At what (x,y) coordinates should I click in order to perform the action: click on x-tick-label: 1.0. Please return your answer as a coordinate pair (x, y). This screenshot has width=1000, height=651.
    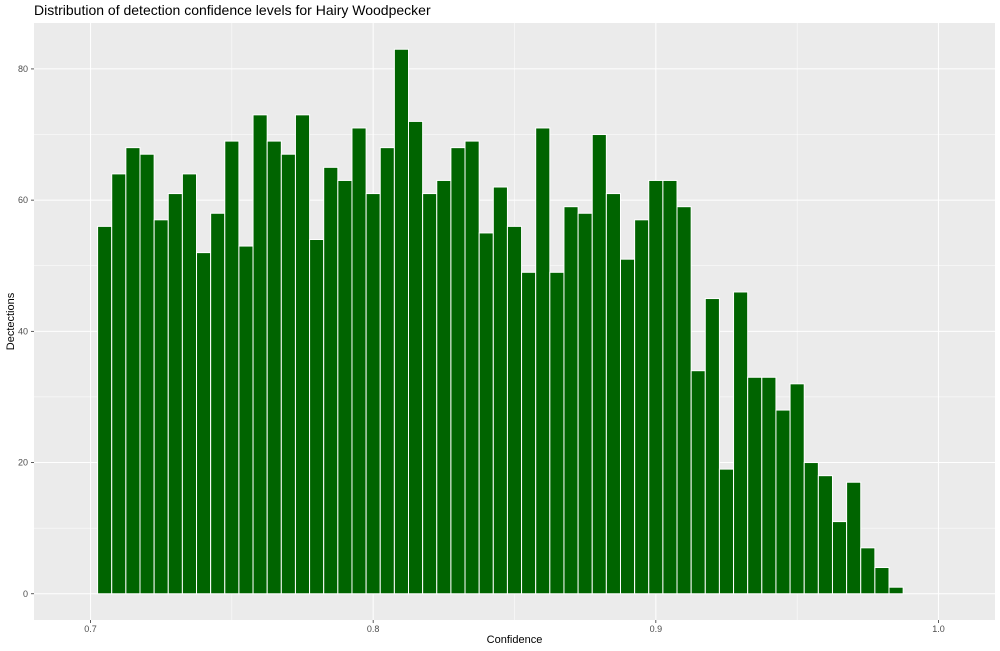
    Looking at the image, I should click on (938, 629).